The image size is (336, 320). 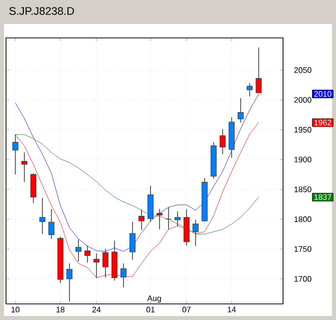 What do you see at coordinates (41, 11) in the screenshot?
I see `chart-title: S.JP.J8238.D` at bounding box center [41, 11].